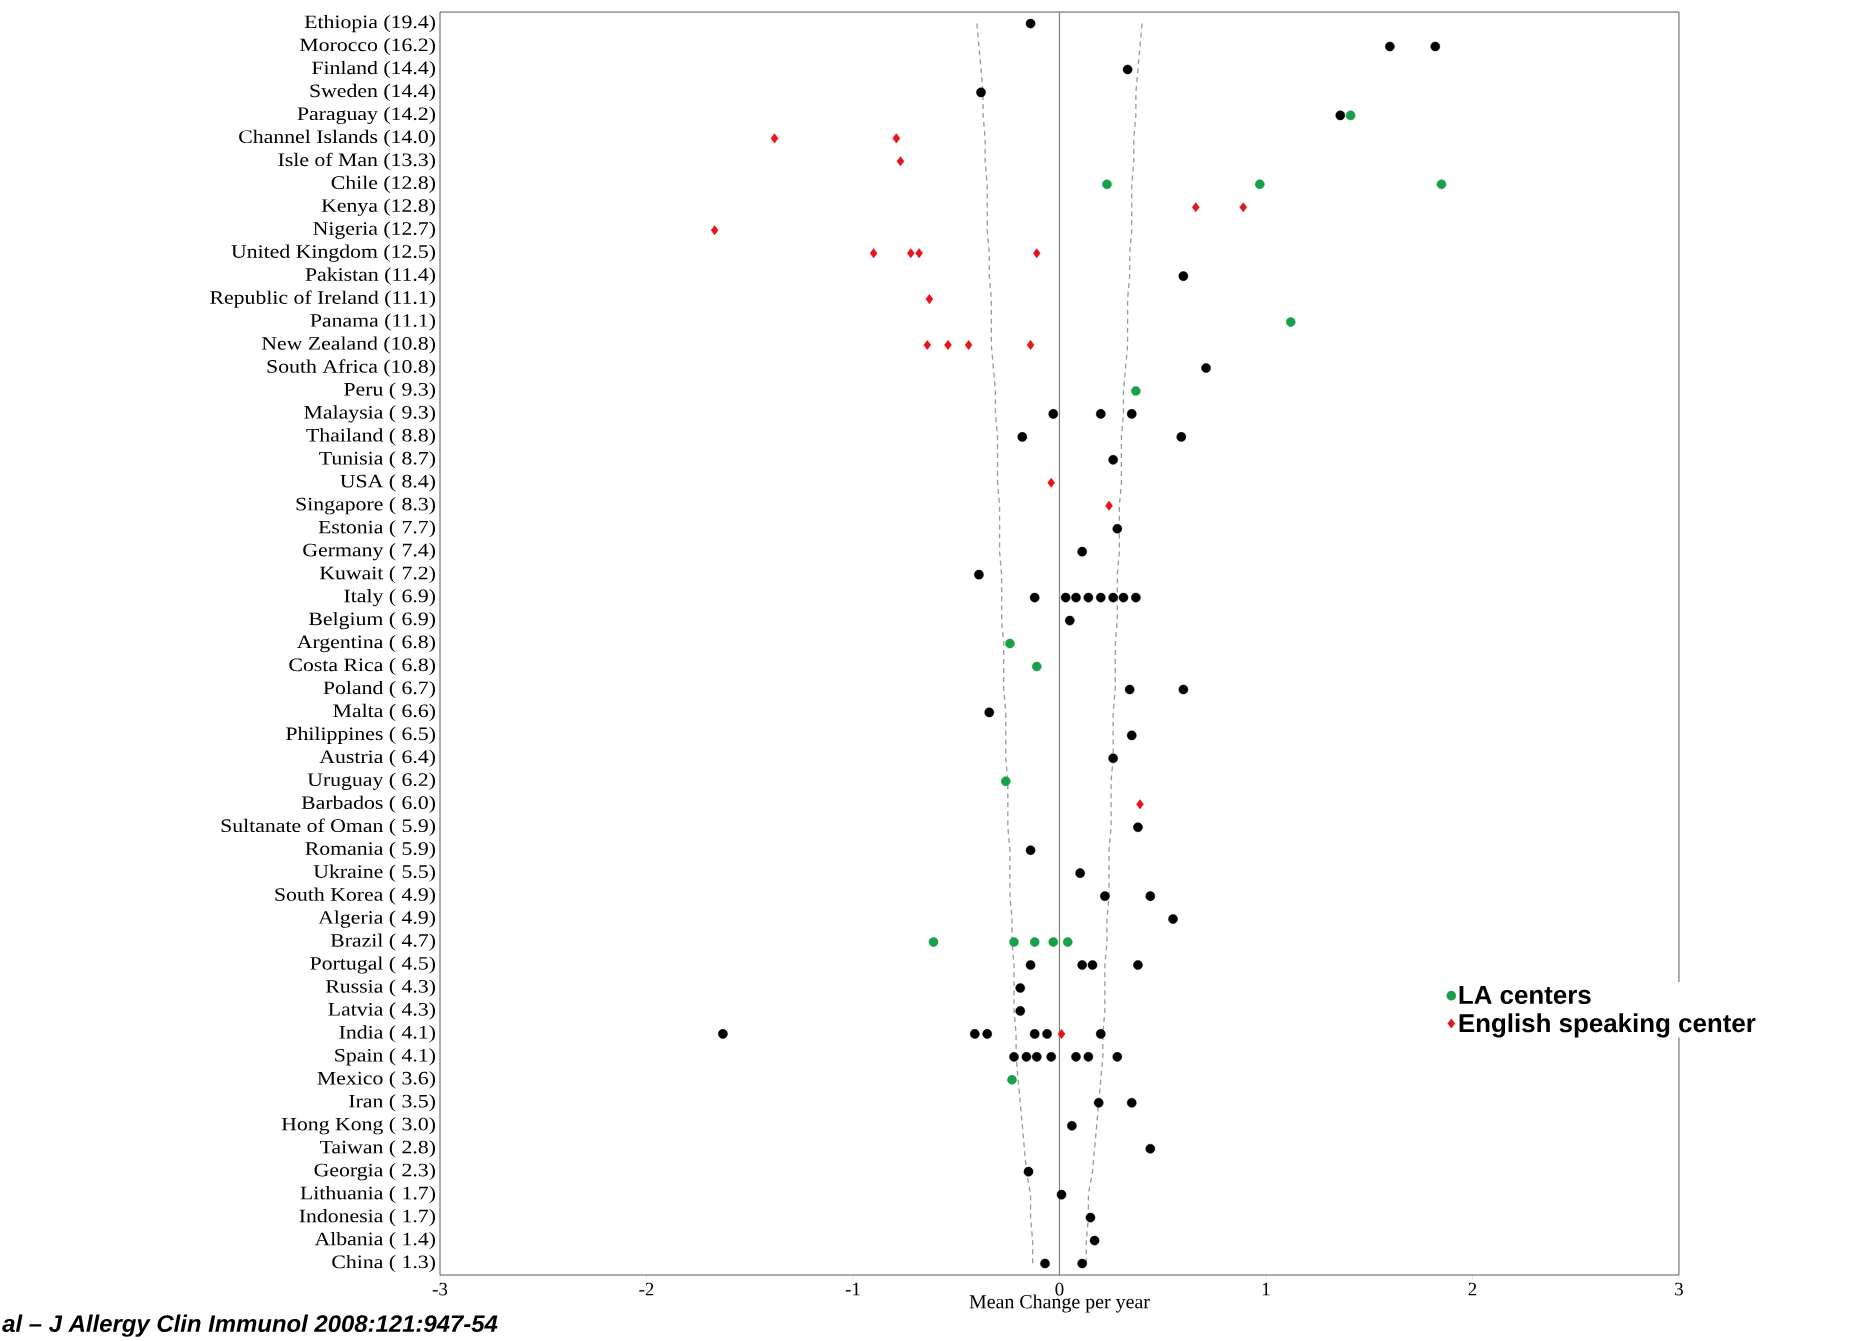 The image size is (1863, 1341). What do you see at coordinates (371, 781) in the screenshot?
I see `y-tick-label: Uruguay ( 6.2)` at bounding box center [371, 781].